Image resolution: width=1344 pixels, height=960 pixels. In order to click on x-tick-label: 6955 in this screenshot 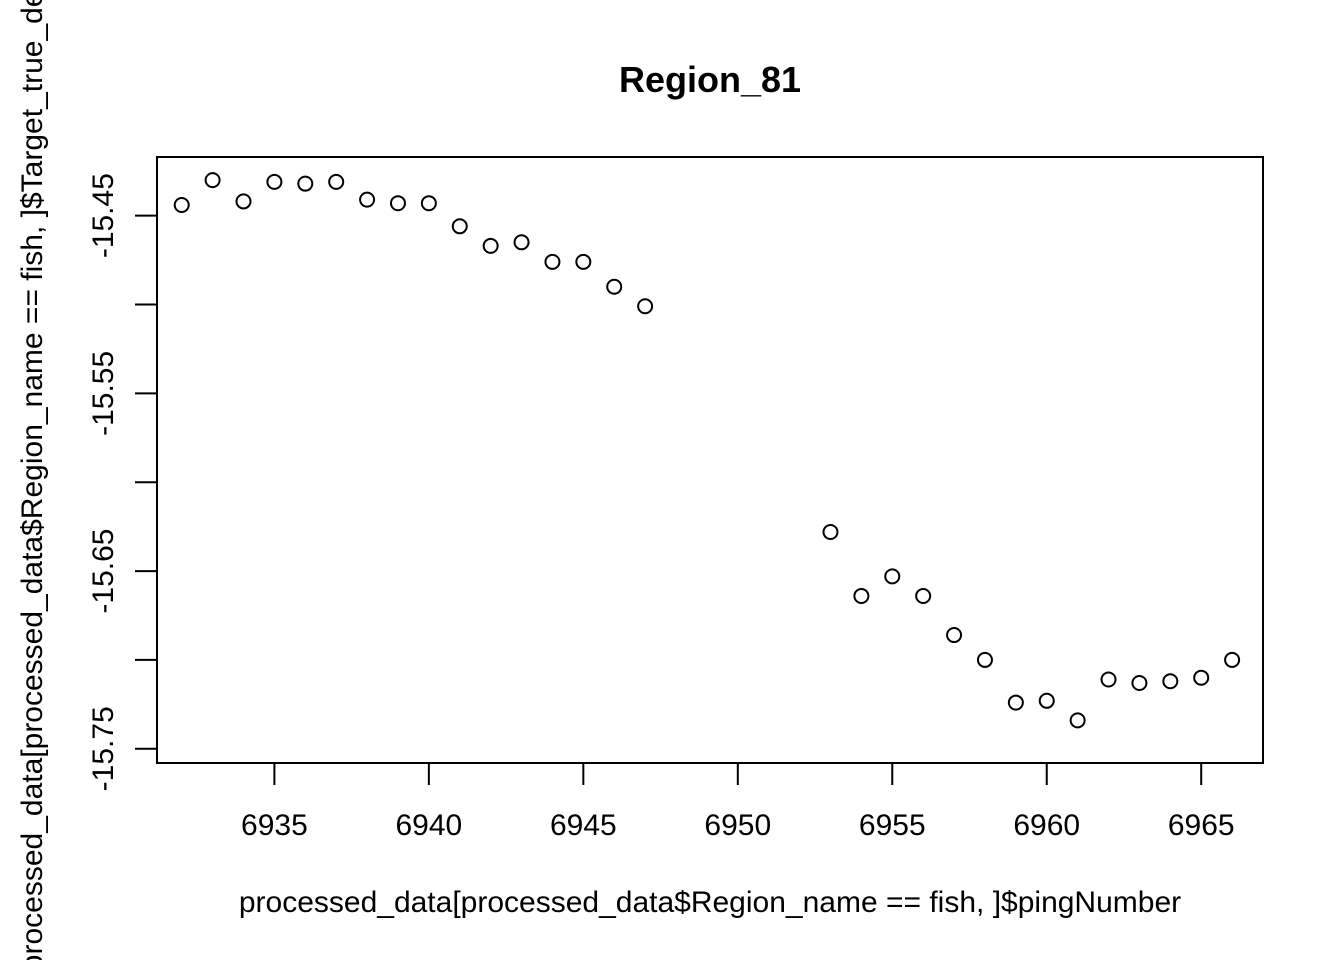, I will do `click(892, 825)`.